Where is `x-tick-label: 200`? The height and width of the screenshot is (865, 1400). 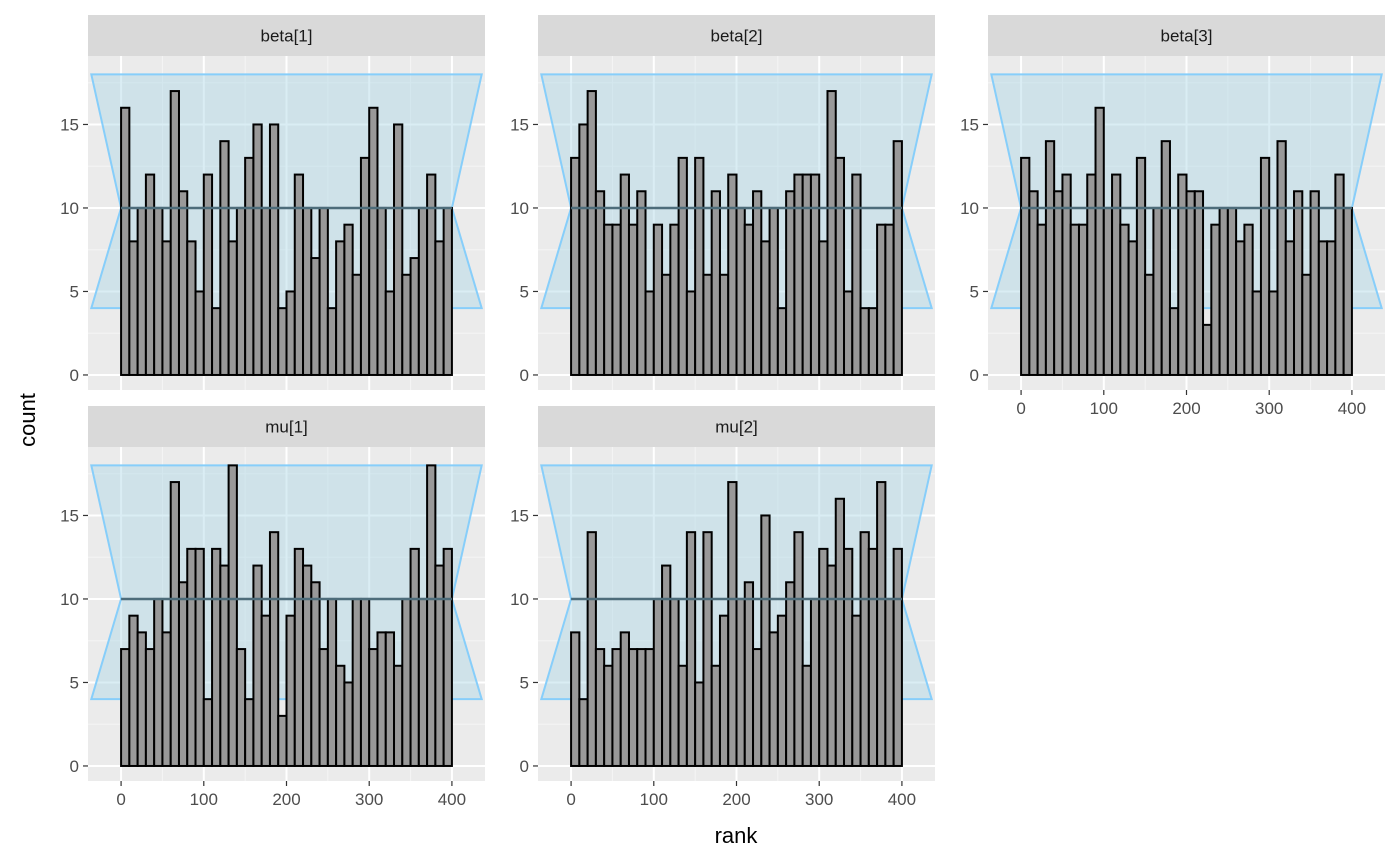
x-tick-label: 200 is located at coordinates (1186, 408).